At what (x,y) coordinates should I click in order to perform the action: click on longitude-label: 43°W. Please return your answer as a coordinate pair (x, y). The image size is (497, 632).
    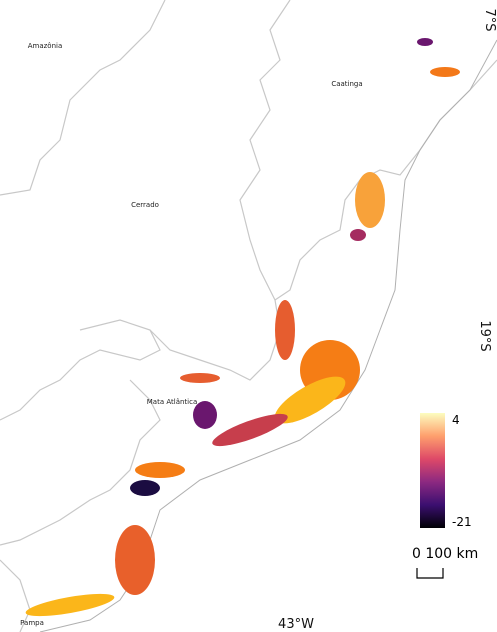
    Looking at the image, I should click on (296, 624).